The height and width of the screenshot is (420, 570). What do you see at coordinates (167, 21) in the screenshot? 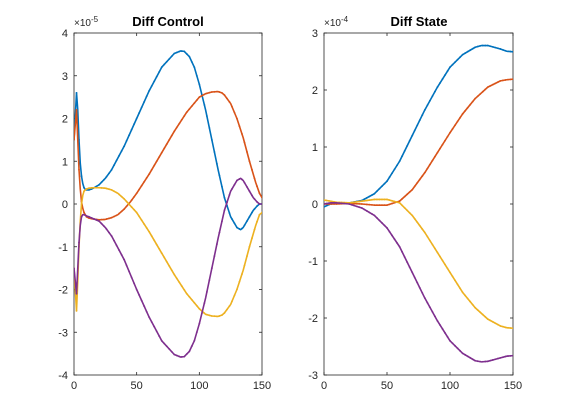
I see `chart-title: Diff Control` at bounding box center [167, 21].